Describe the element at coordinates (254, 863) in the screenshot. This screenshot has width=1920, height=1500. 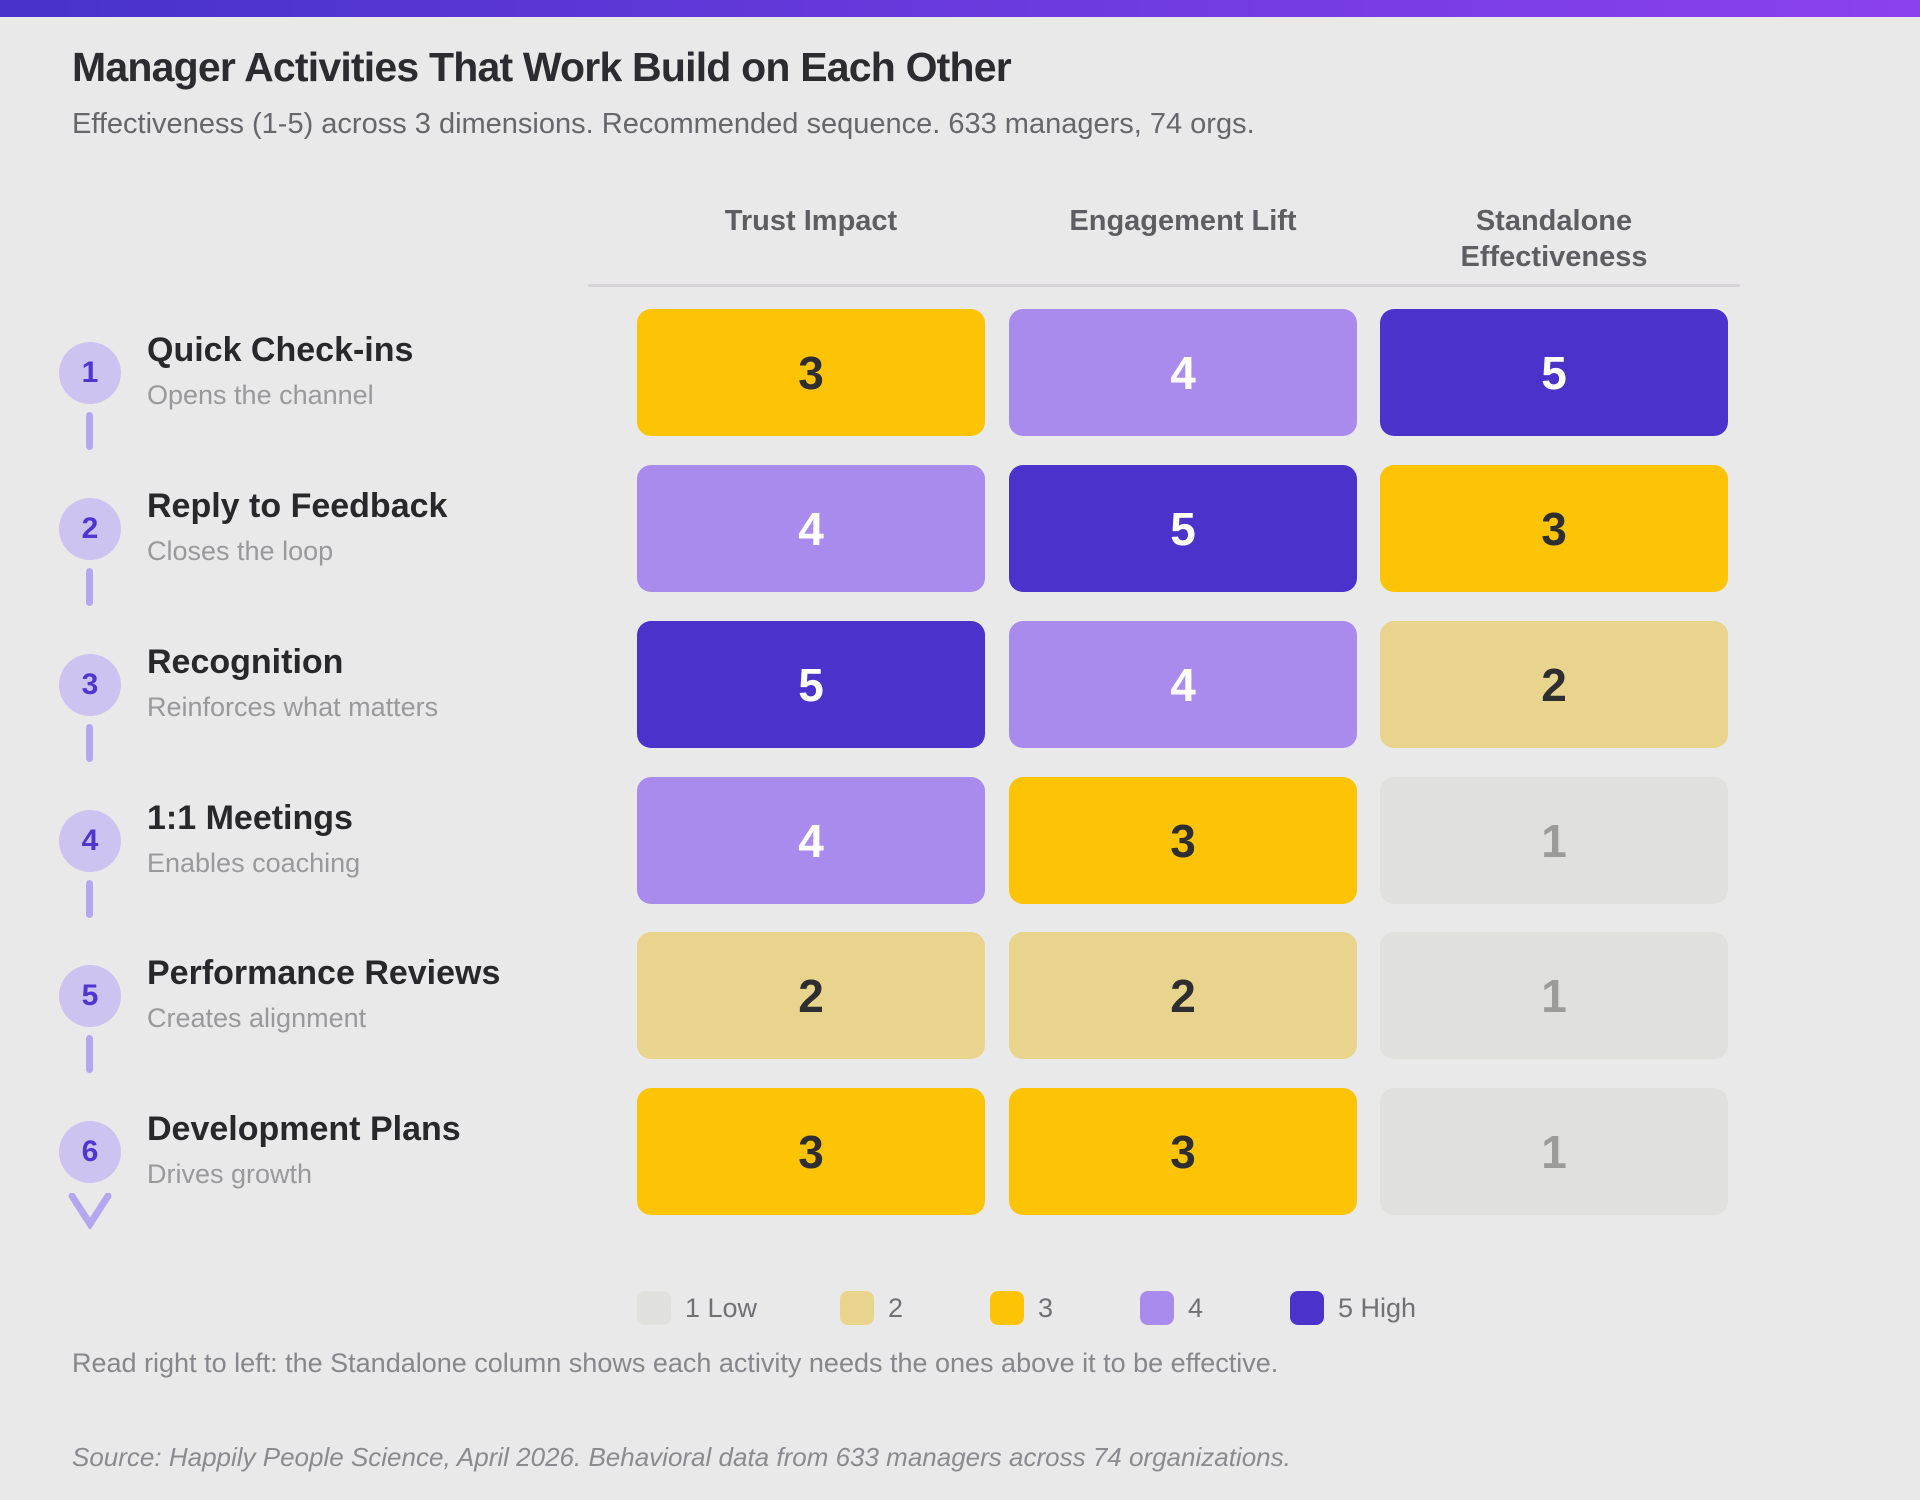
I see `activity-description: Enables coaching` at that location.